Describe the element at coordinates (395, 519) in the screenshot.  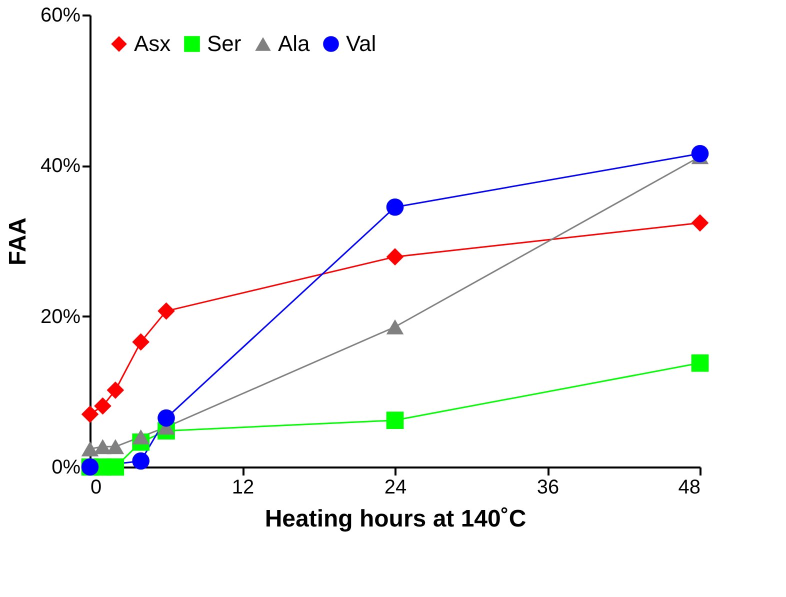
I see `x-axis-title: Heating hours at 140˚C` at that location.